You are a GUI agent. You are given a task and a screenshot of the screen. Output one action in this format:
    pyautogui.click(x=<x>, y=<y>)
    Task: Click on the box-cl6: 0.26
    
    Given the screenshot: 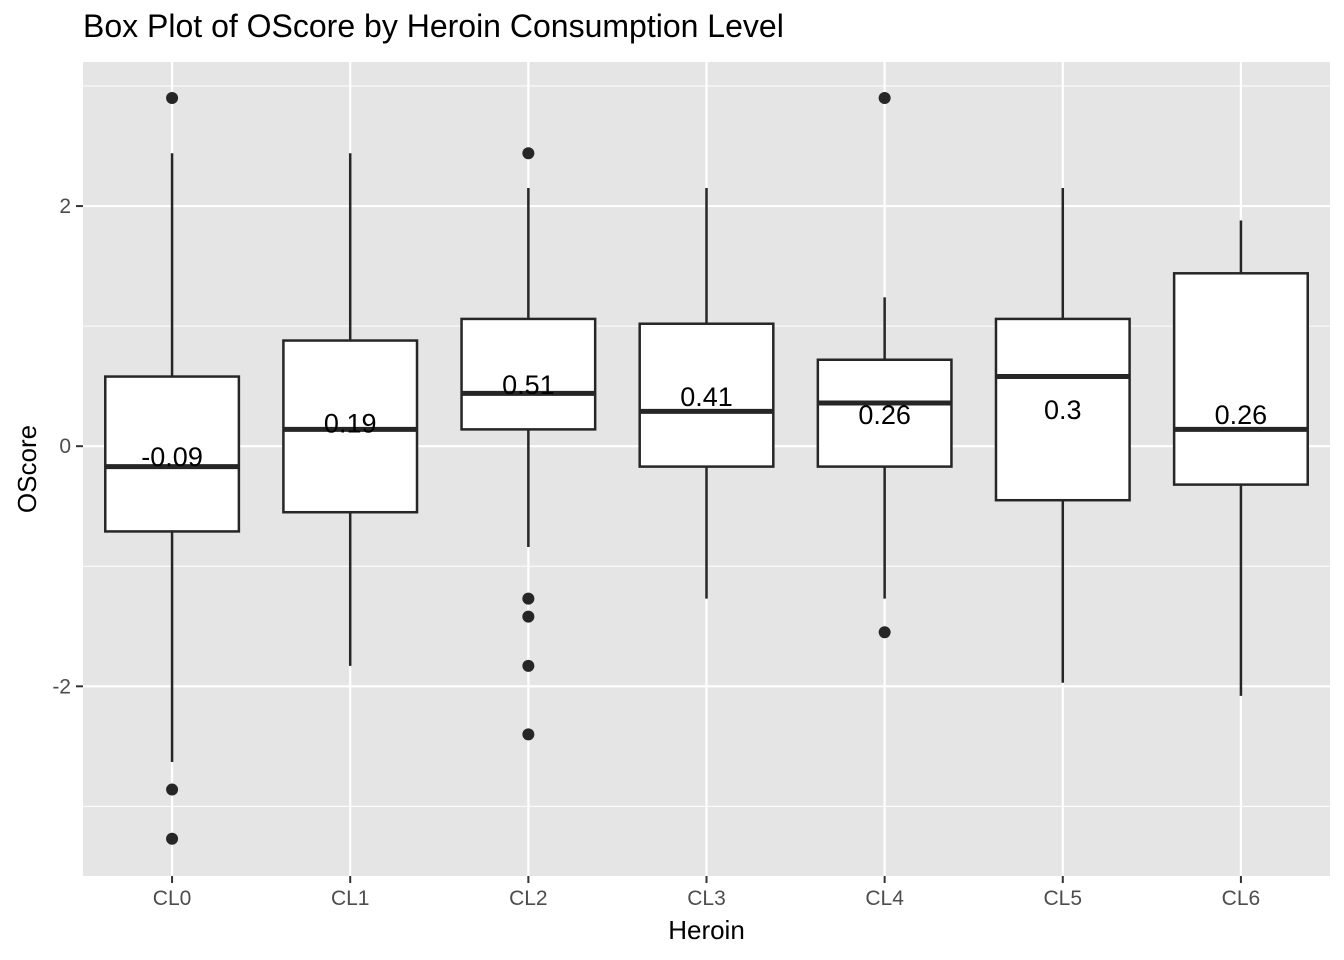 What is the action you would take?
    pyautogui.click(x=1240, y=458)
    